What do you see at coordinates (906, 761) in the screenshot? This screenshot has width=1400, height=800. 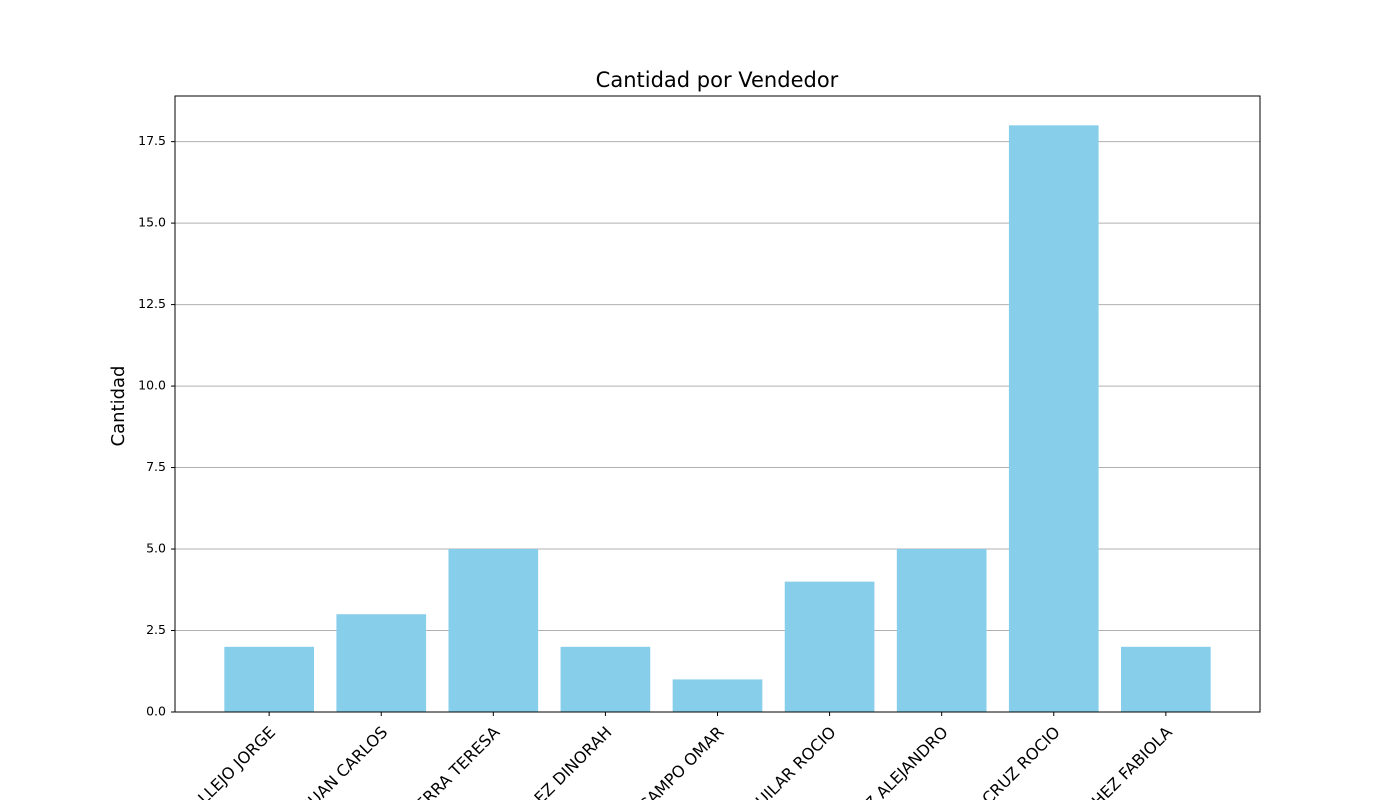 I see `x-tick-label: Z ALEJANDRO` at bounding box center [906, 761].